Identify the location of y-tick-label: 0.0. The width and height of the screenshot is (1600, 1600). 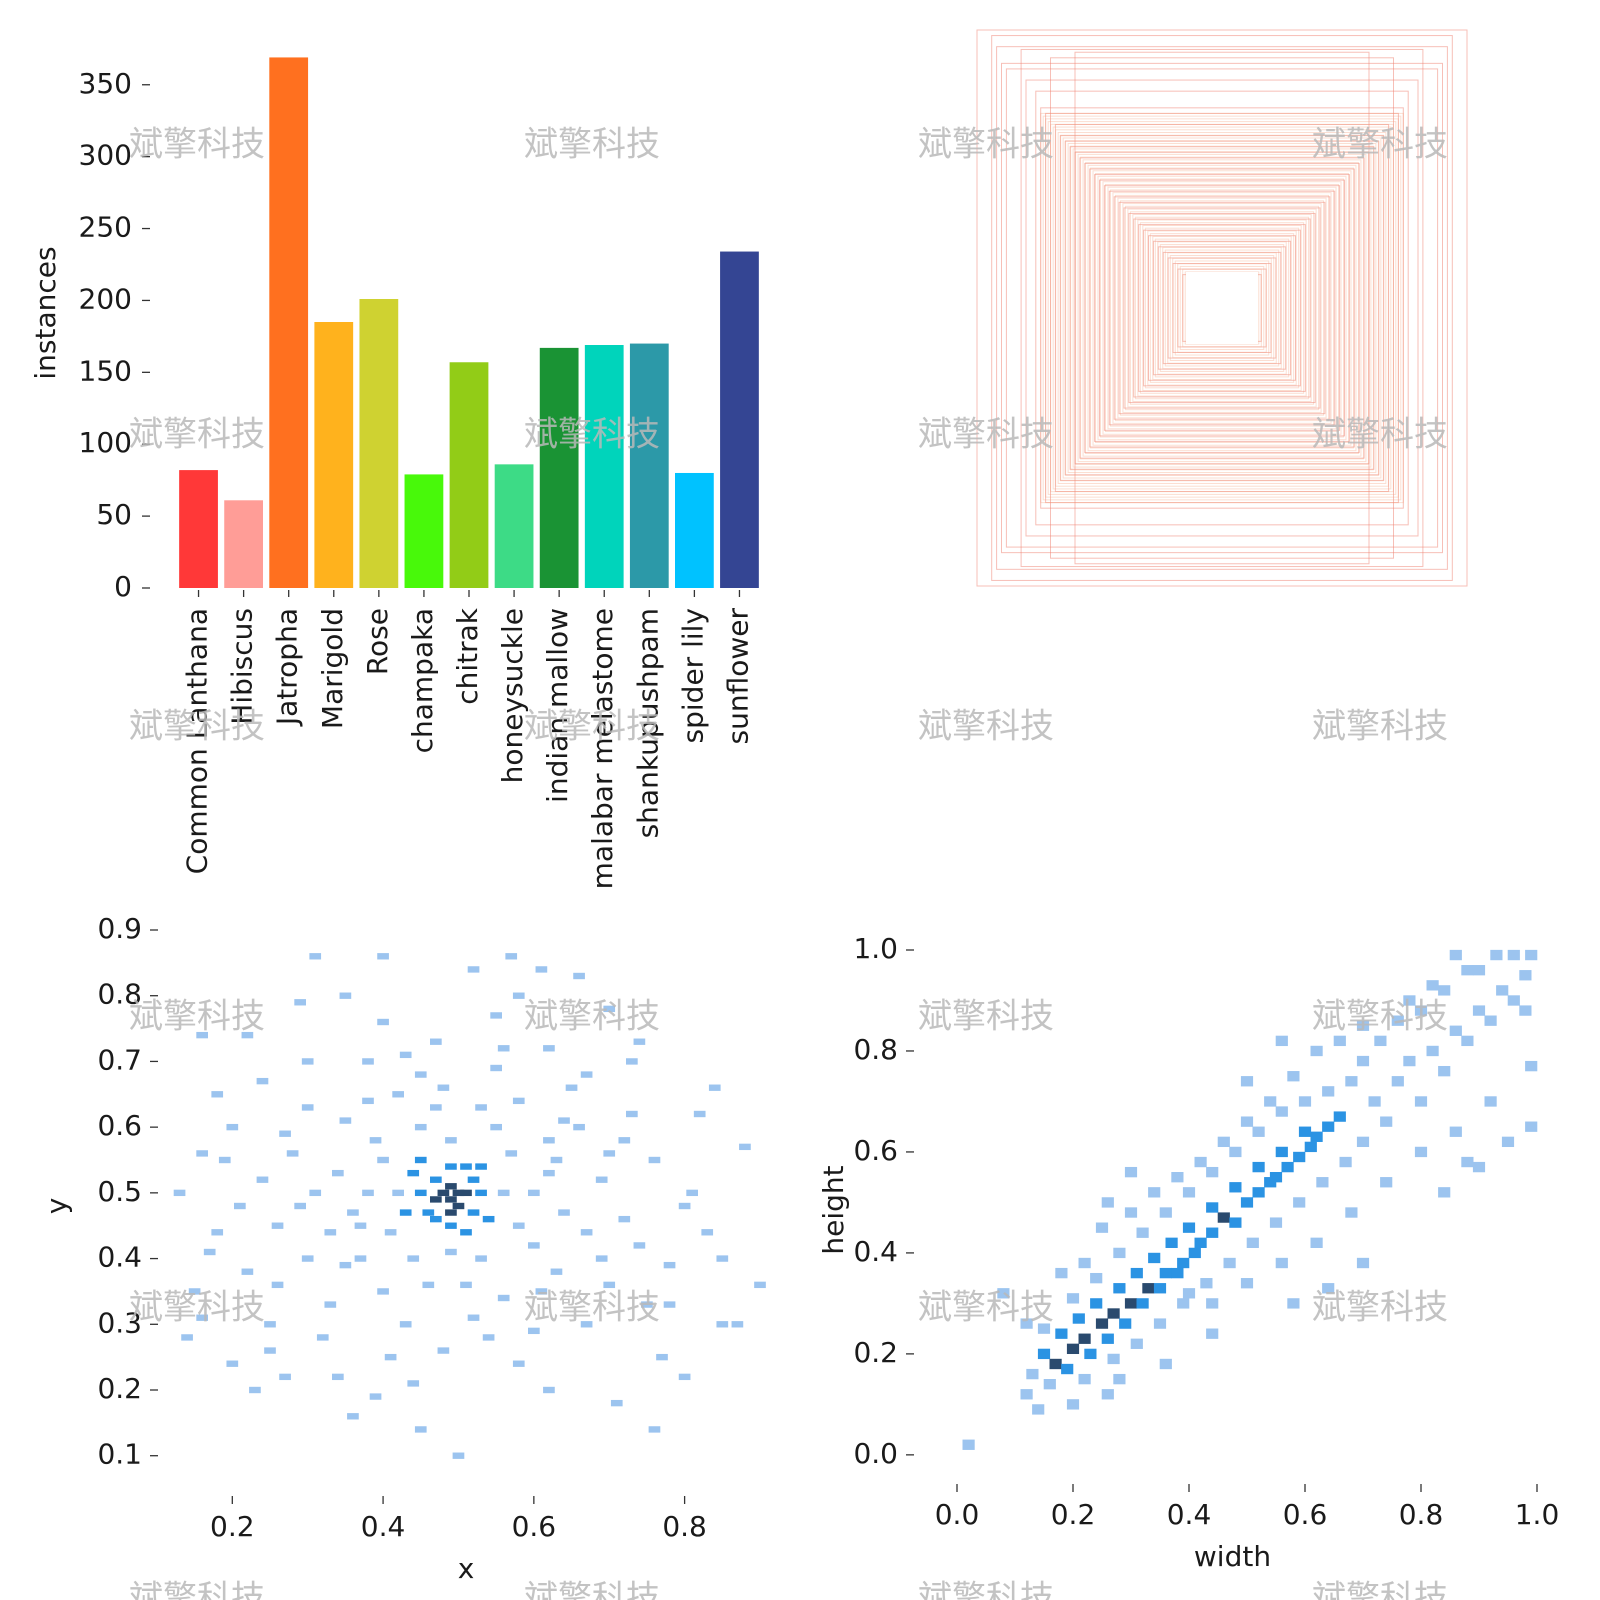
(875, 1453).